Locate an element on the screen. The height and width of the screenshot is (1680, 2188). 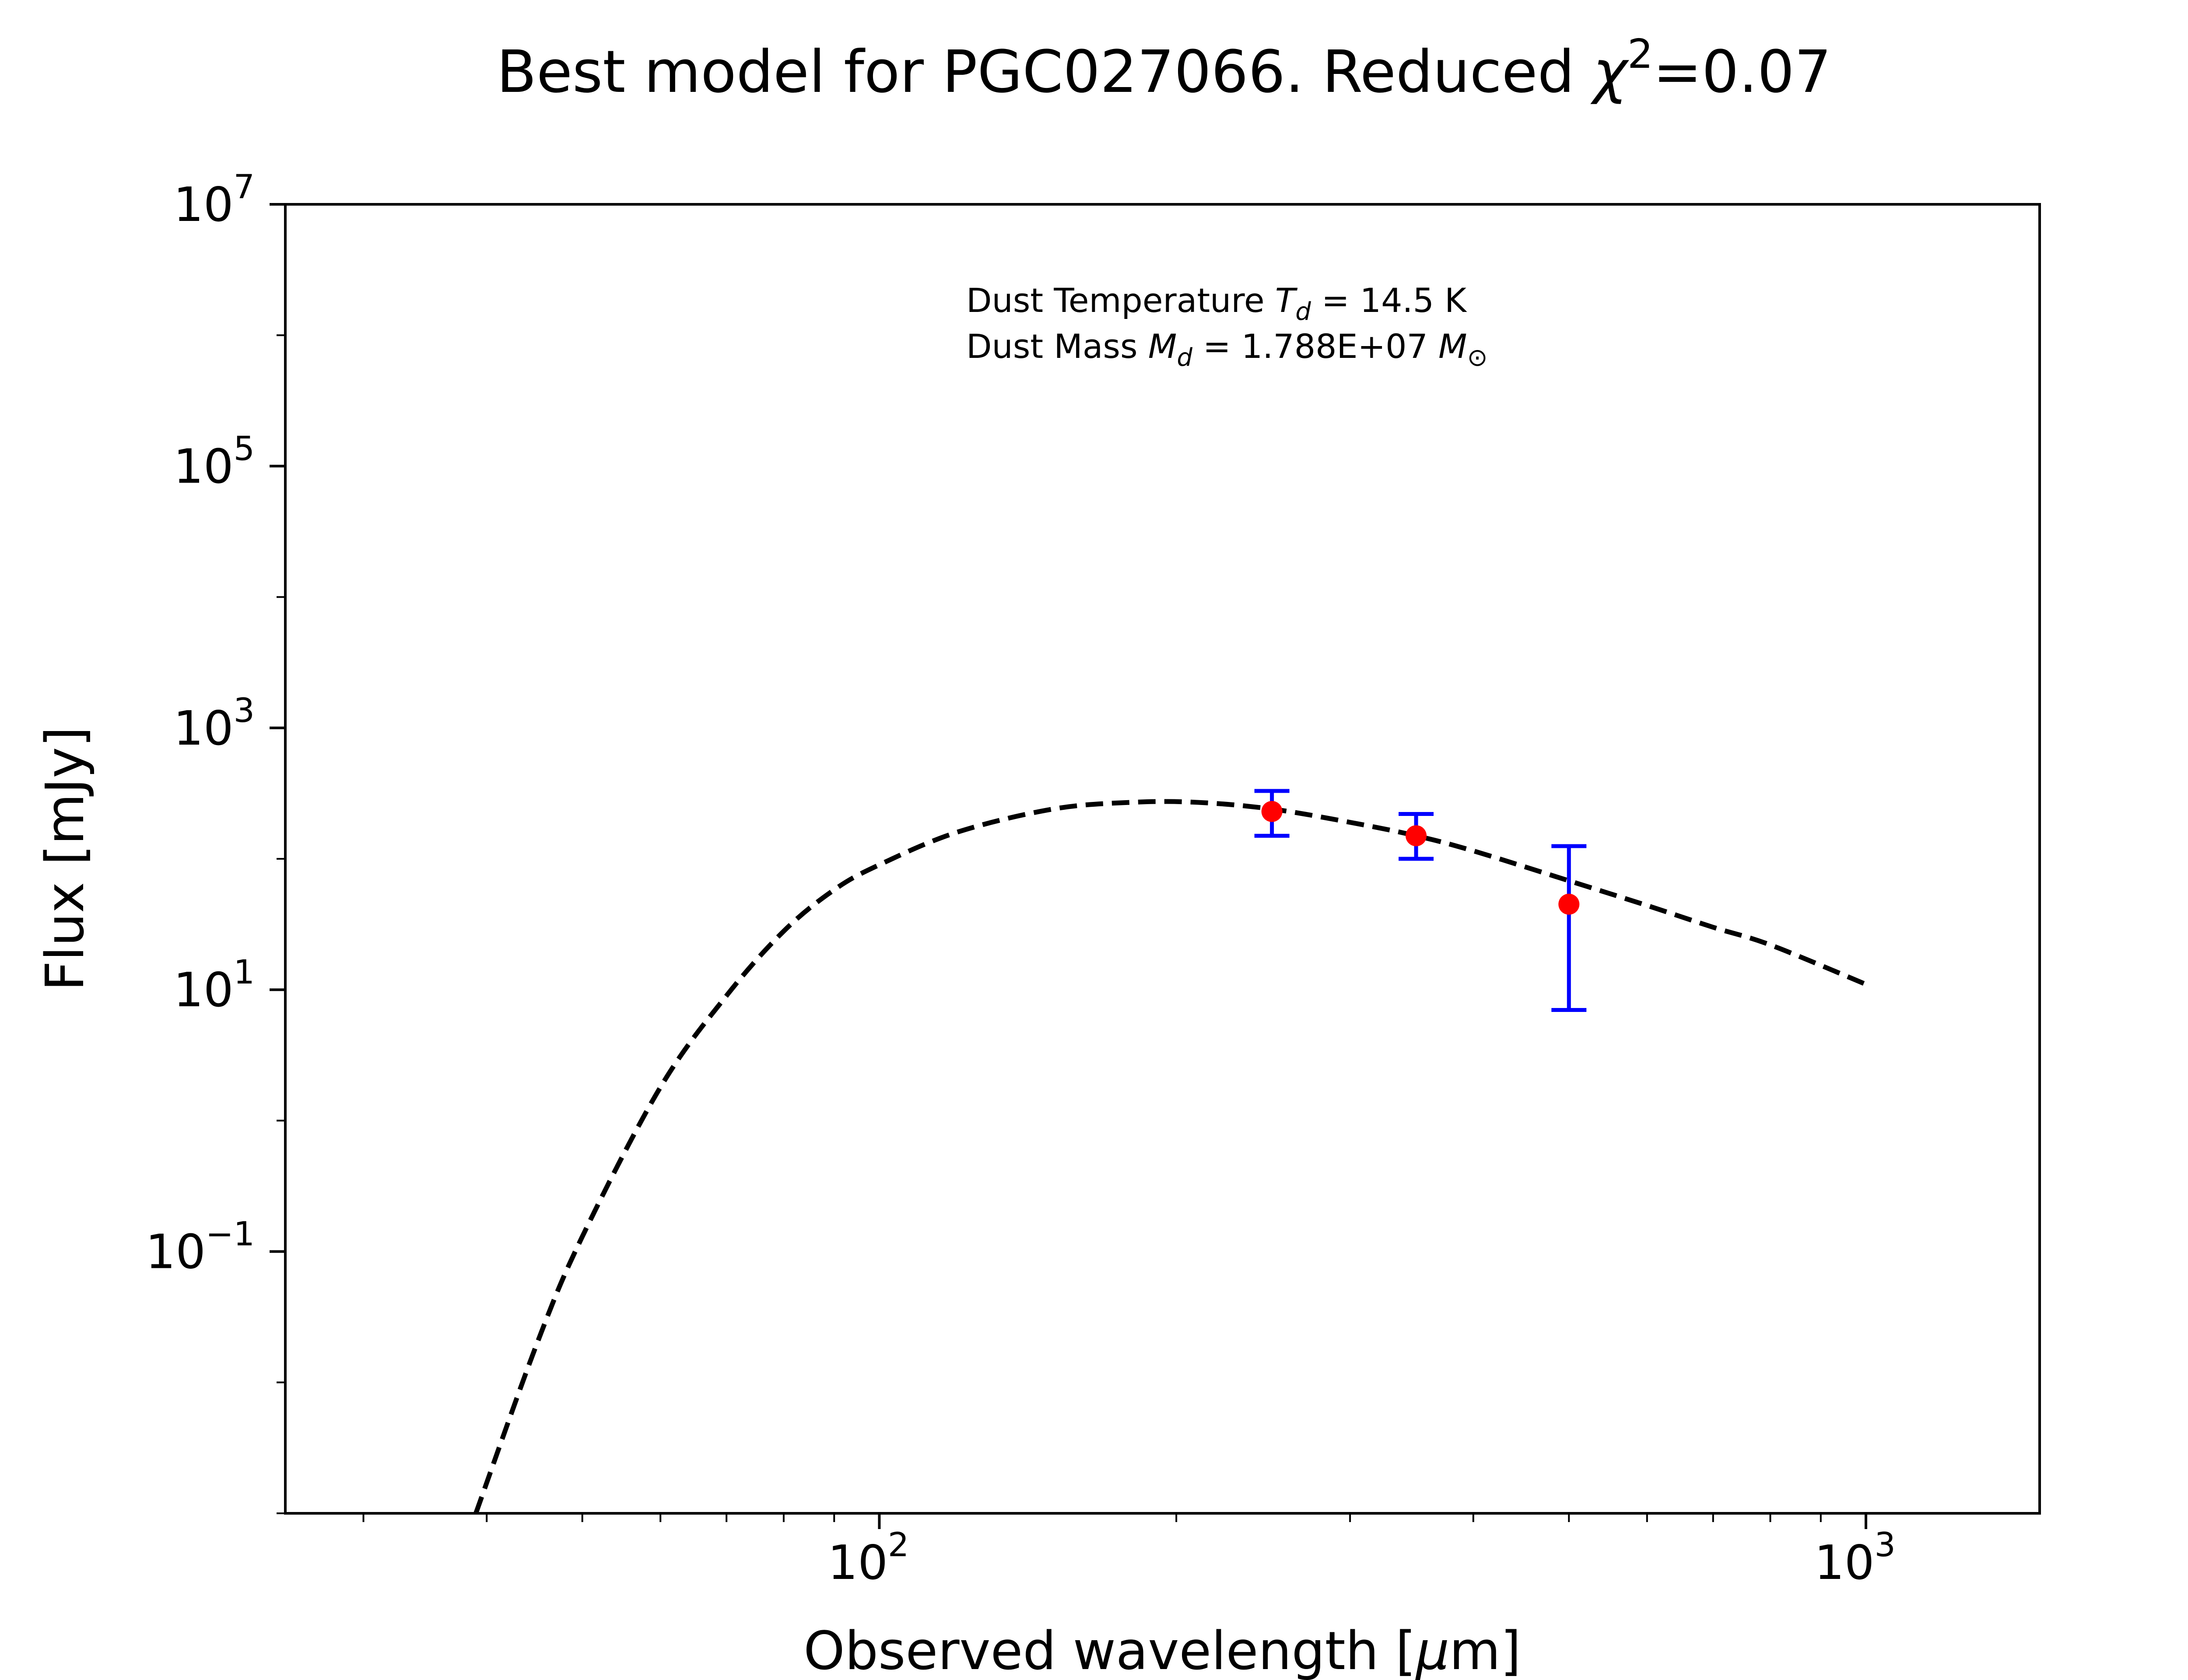
chart-title-prefix: Best model for PGC027066. Reduced is located at coordinates (1045, 72).